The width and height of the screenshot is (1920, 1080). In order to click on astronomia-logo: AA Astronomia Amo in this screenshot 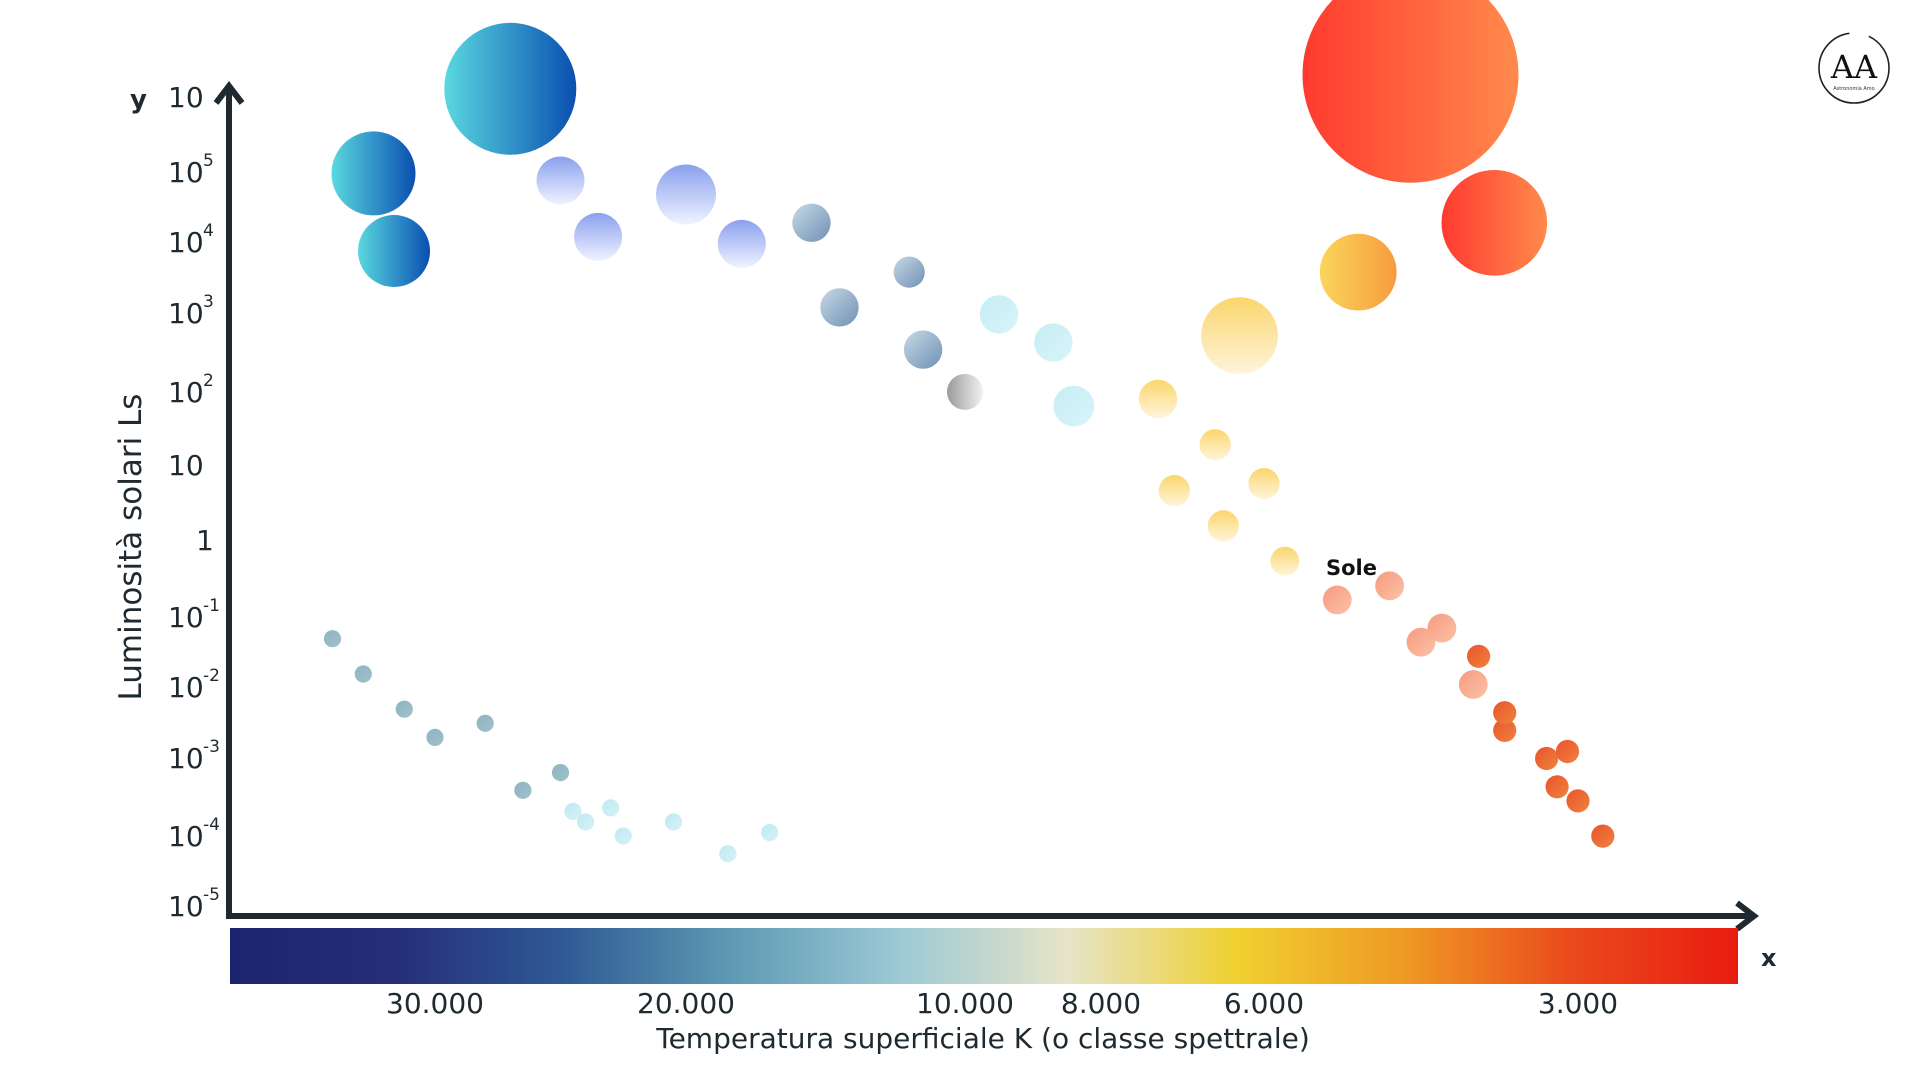, I will do `click(1854, 68)`.